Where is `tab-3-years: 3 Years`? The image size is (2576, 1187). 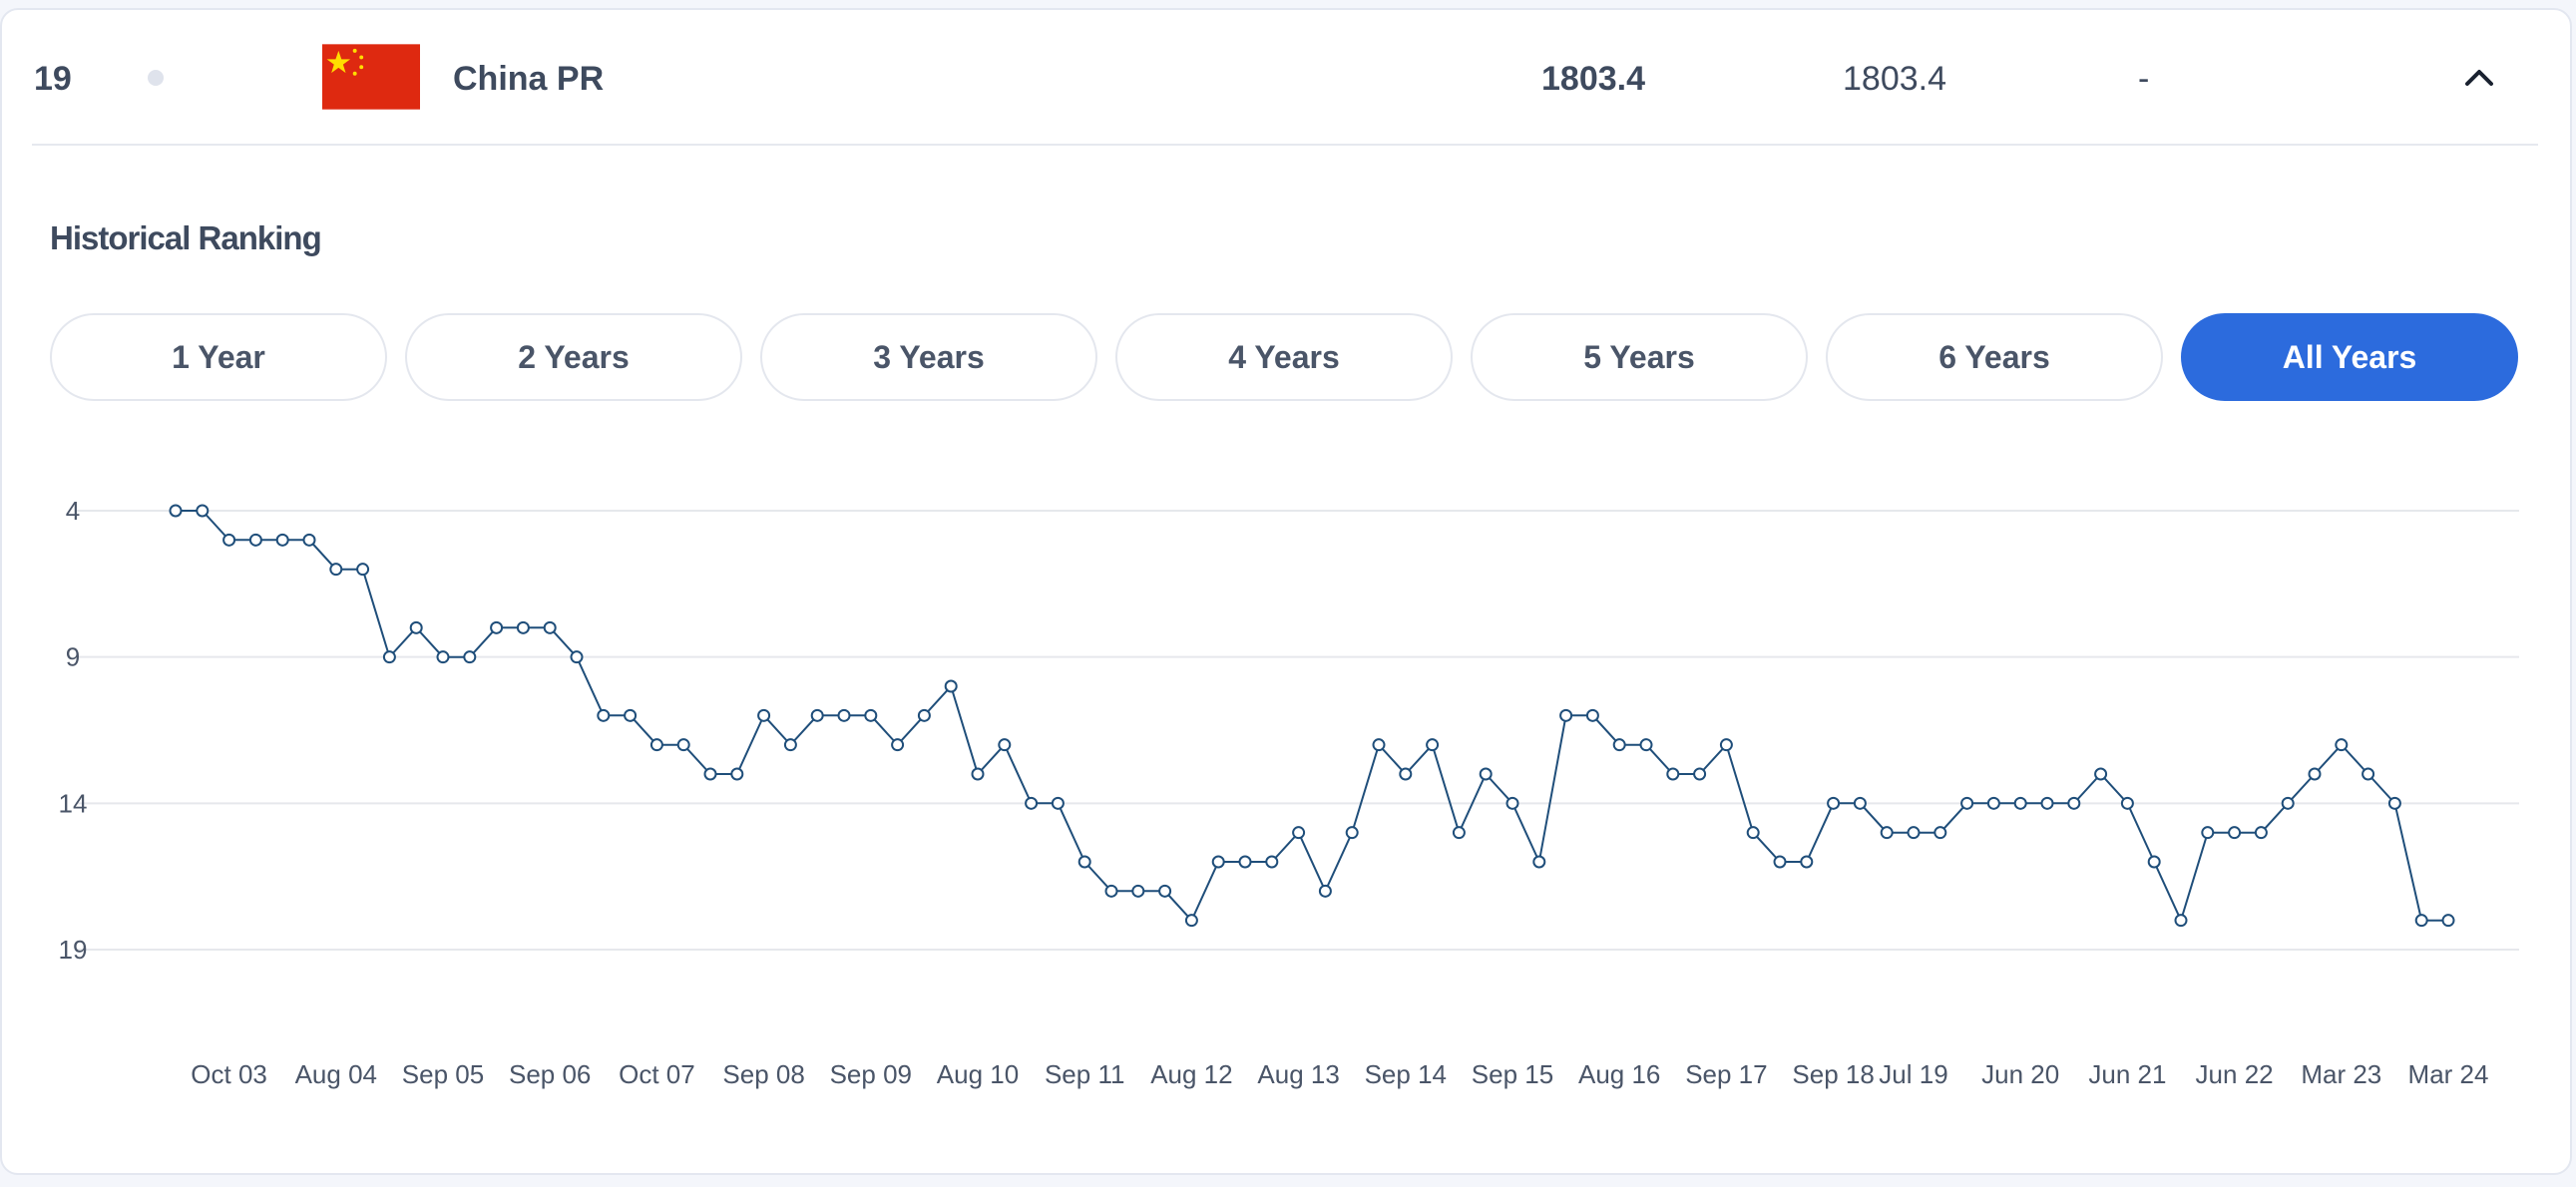
tab-3-years: 3 Years is located at coordinates (928, 357).